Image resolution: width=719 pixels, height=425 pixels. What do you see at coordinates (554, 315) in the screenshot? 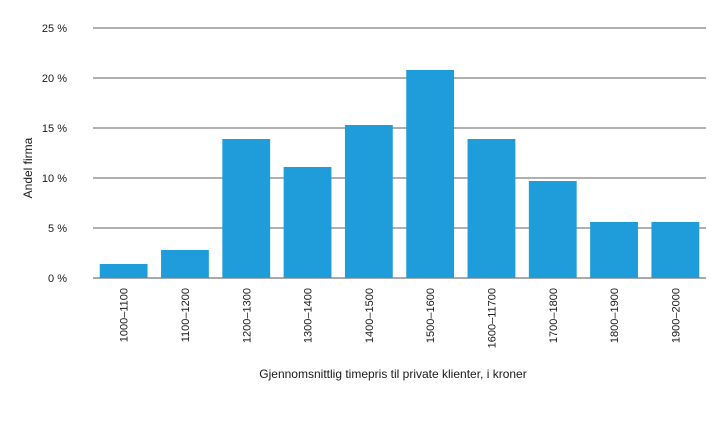
I see `x-tick-label: 1700–1800` at bounding box center [554, 315].